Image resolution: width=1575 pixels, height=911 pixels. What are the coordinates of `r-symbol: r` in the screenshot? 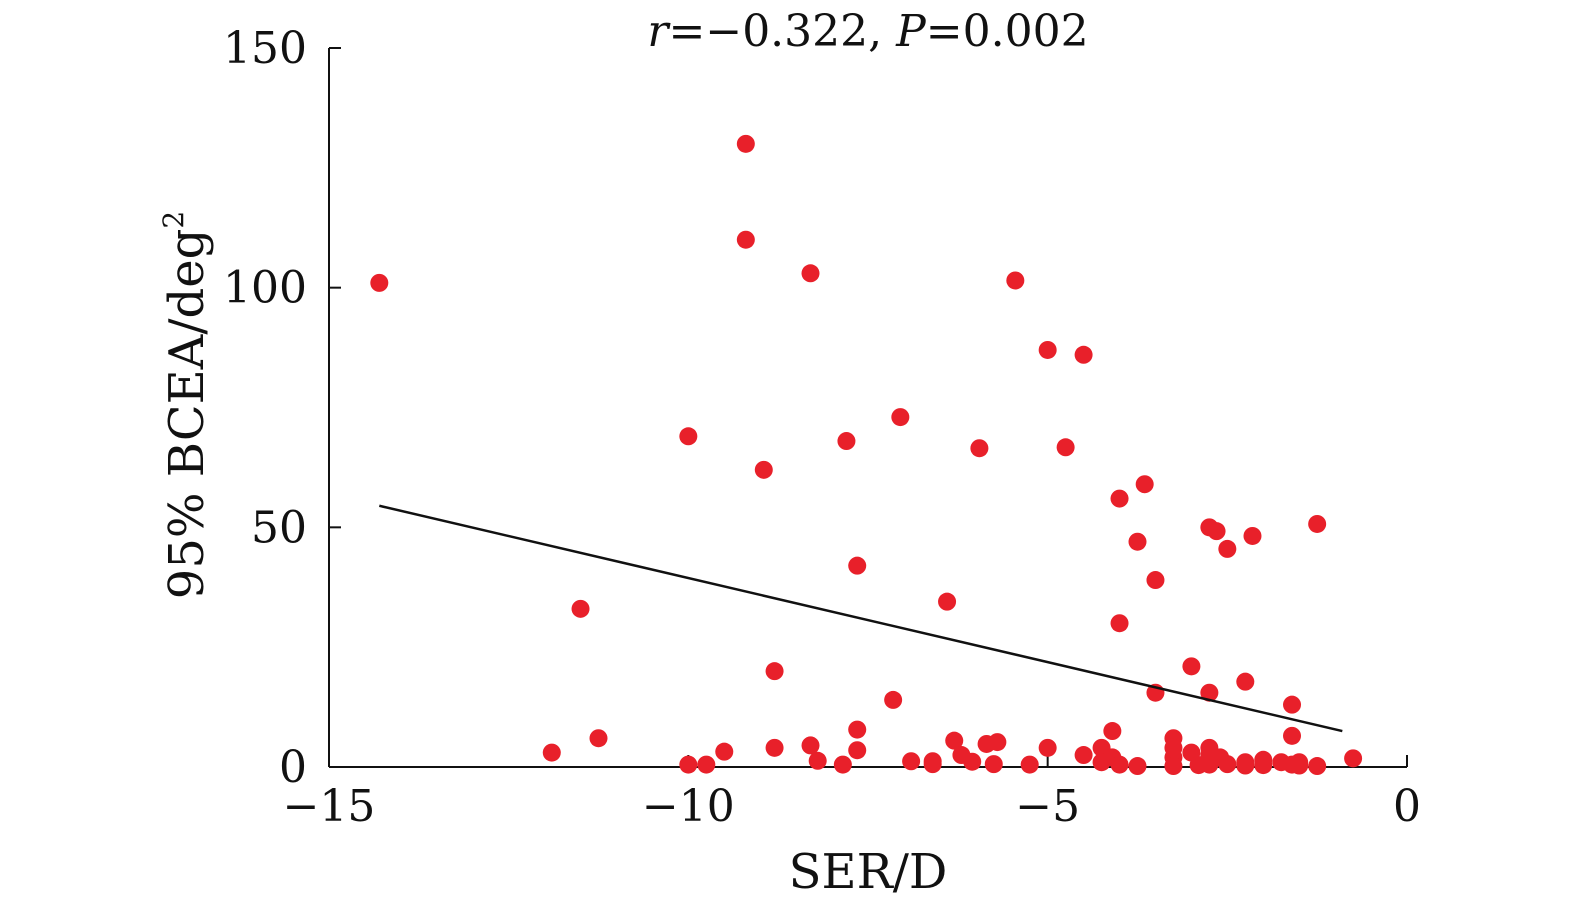 It's located at (659, 31).